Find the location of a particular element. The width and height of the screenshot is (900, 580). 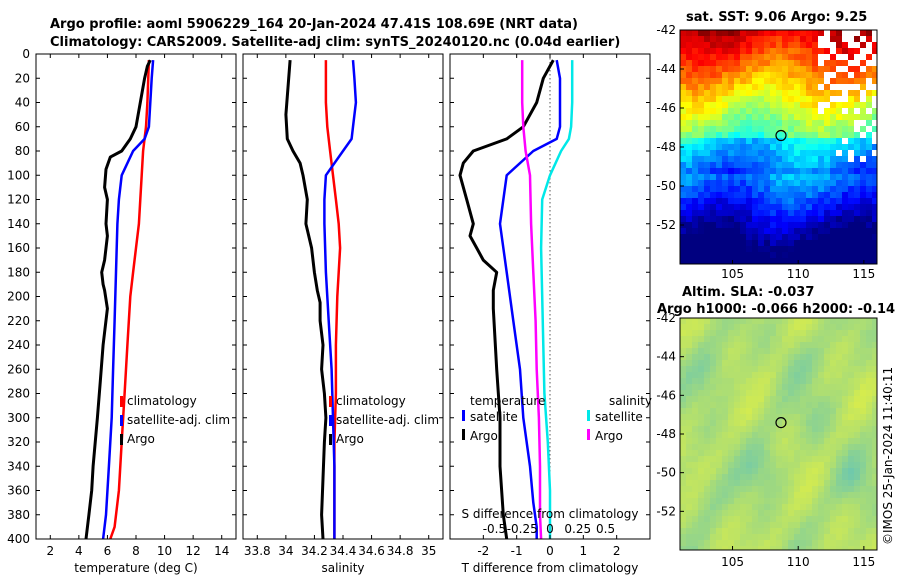

s-axis-tick-label: 0.25 is located at coordinates (577, 529).